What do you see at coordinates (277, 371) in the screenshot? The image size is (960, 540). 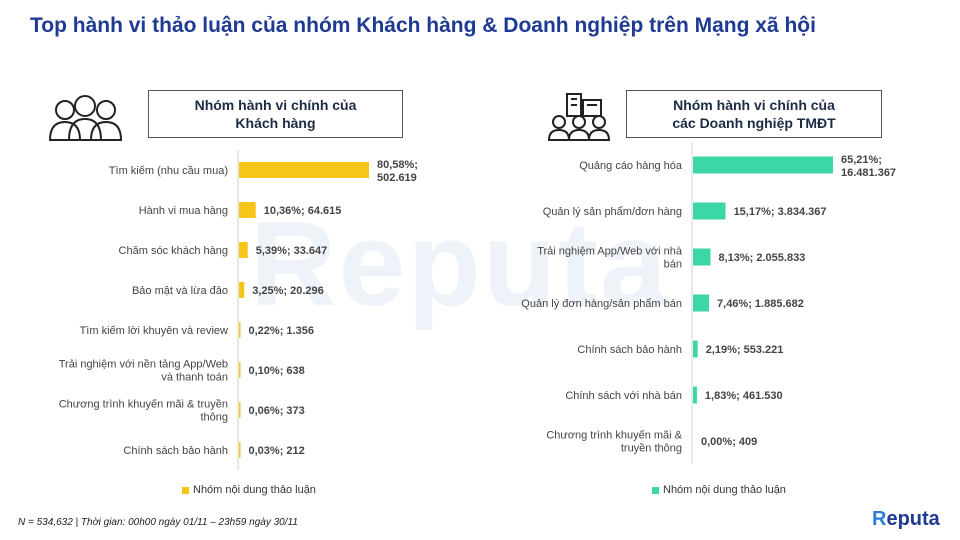 I see `data-label: 0,10%; 638` at bounding box center [277, 371].